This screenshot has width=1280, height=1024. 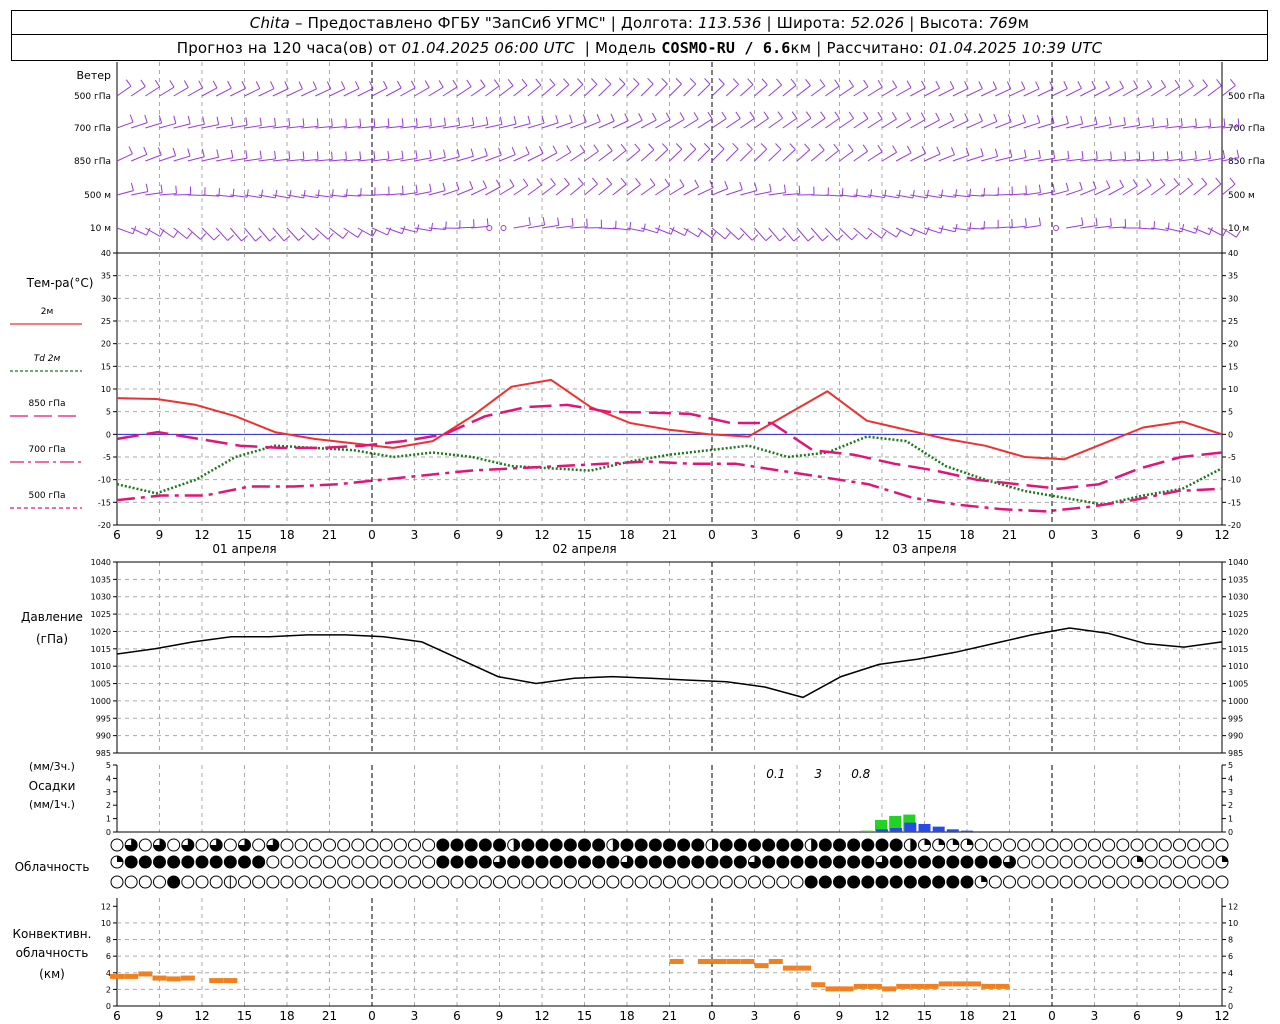 I want to click on convective-x-tick-label: 3, so click(x=1095, y=1016).